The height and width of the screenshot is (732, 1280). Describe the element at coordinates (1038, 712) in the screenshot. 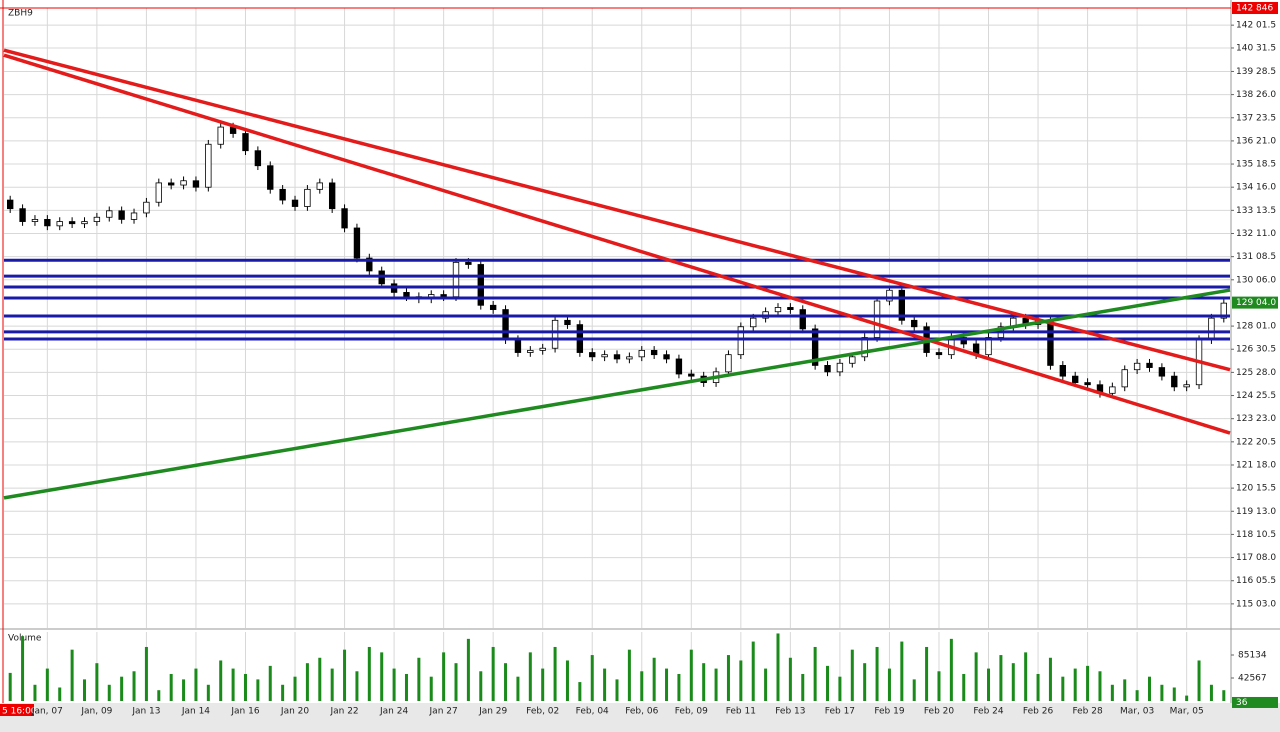

I see `x-tick-label: Feb 26` at that location.